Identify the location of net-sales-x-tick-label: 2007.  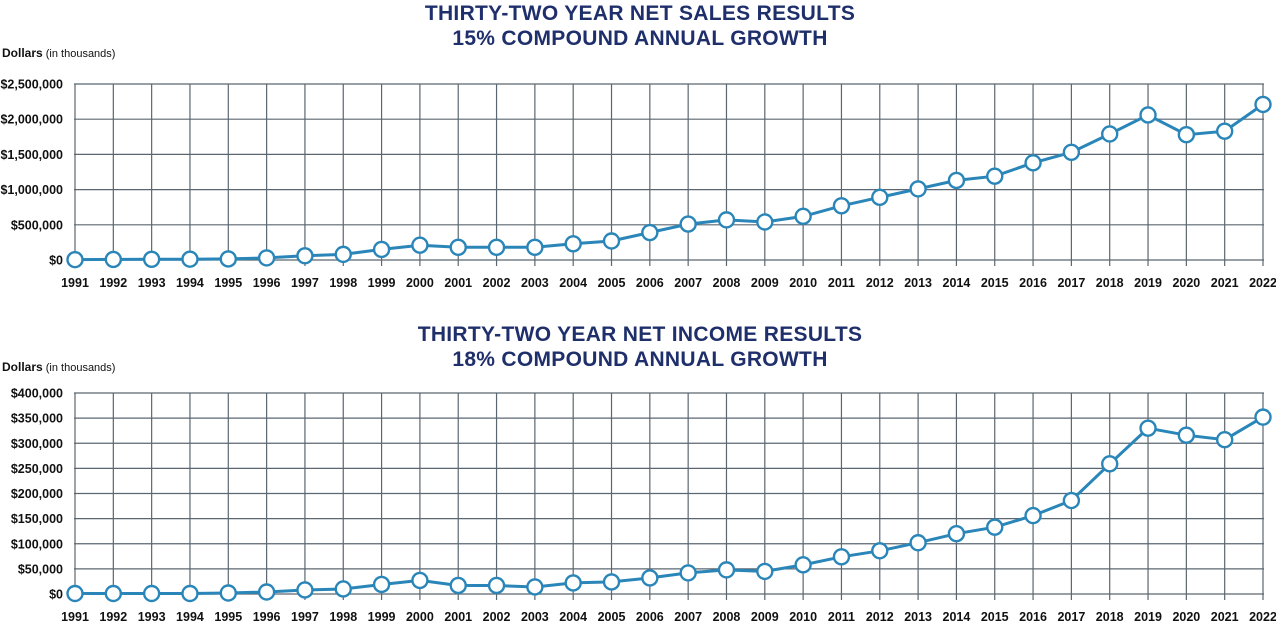
(688, 283).